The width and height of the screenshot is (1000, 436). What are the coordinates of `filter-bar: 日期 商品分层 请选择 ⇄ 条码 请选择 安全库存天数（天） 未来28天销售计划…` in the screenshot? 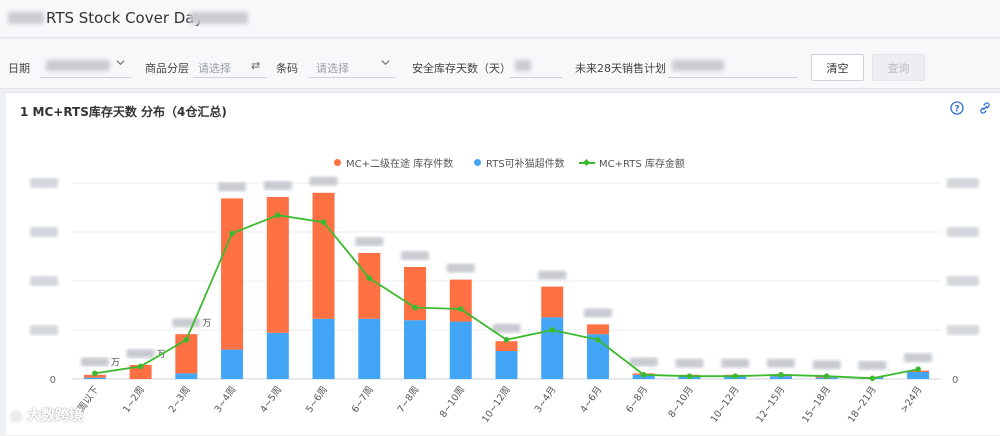 It's located at (500, 64).